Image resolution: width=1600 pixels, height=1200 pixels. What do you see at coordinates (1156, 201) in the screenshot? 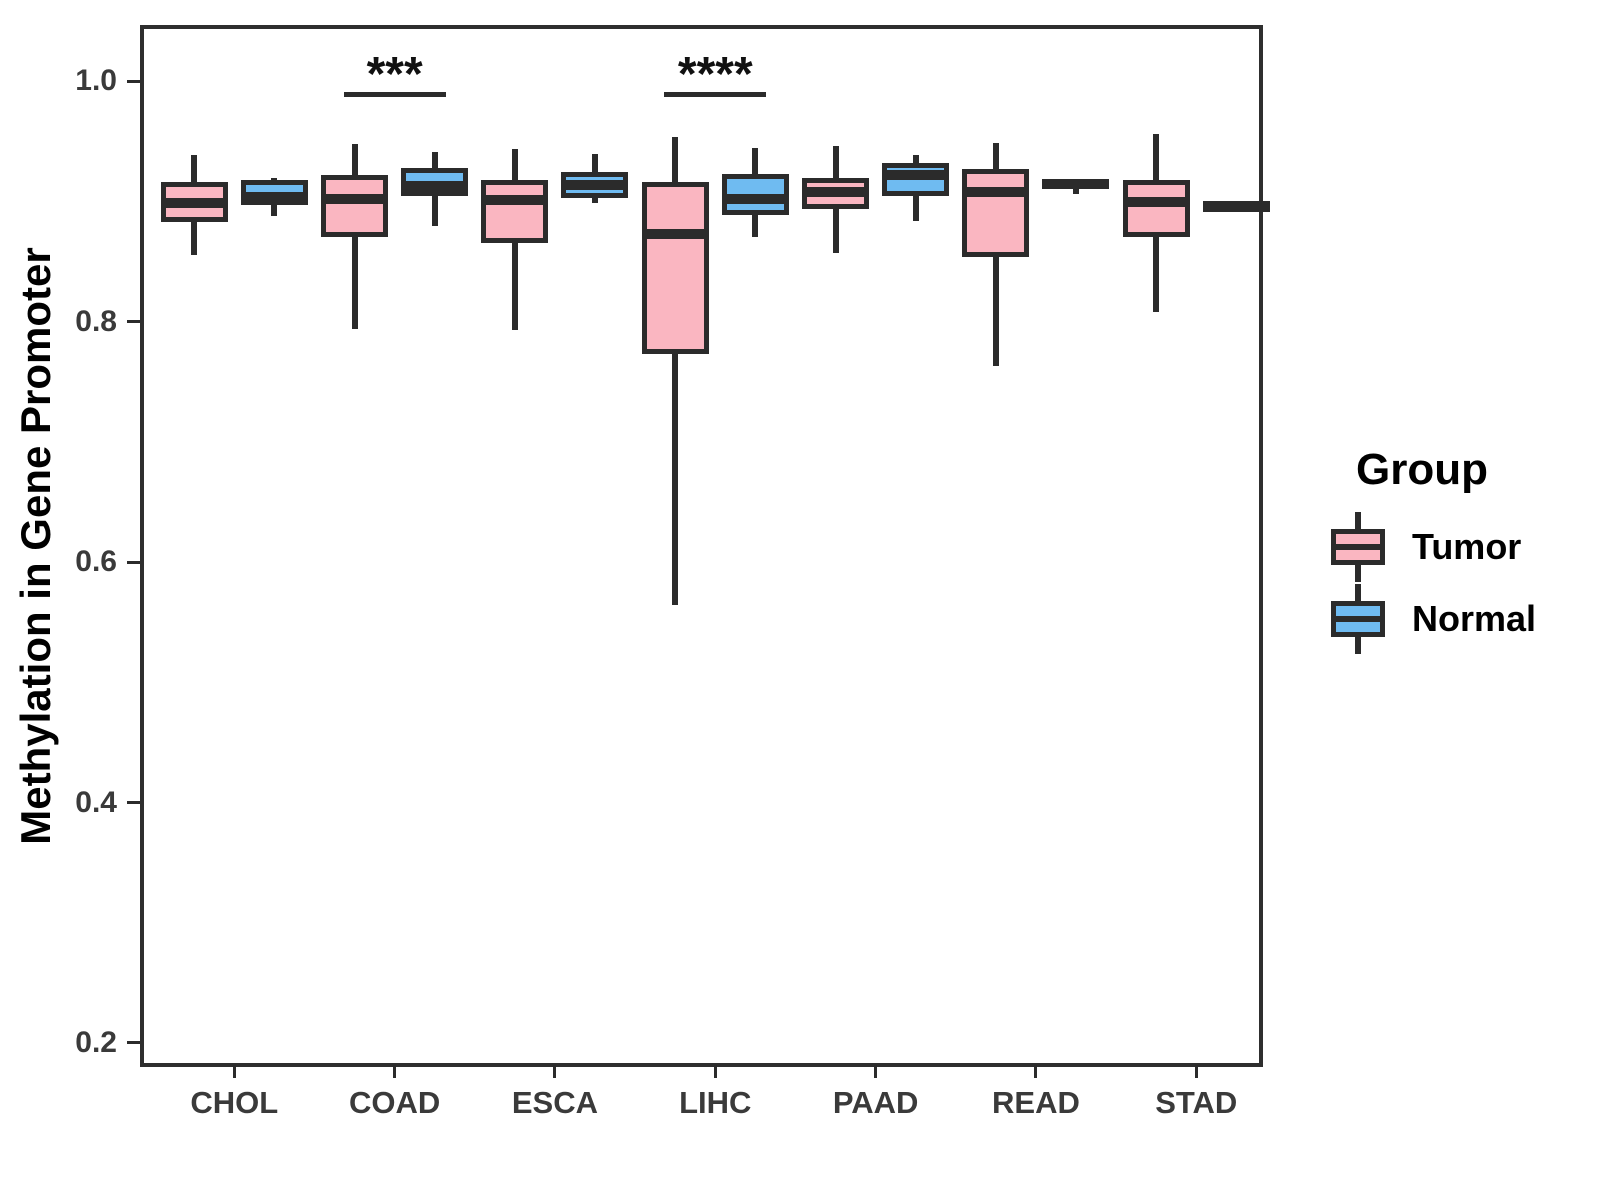
I see `median-tumor-STAD` at bounding box center [1156, 201].